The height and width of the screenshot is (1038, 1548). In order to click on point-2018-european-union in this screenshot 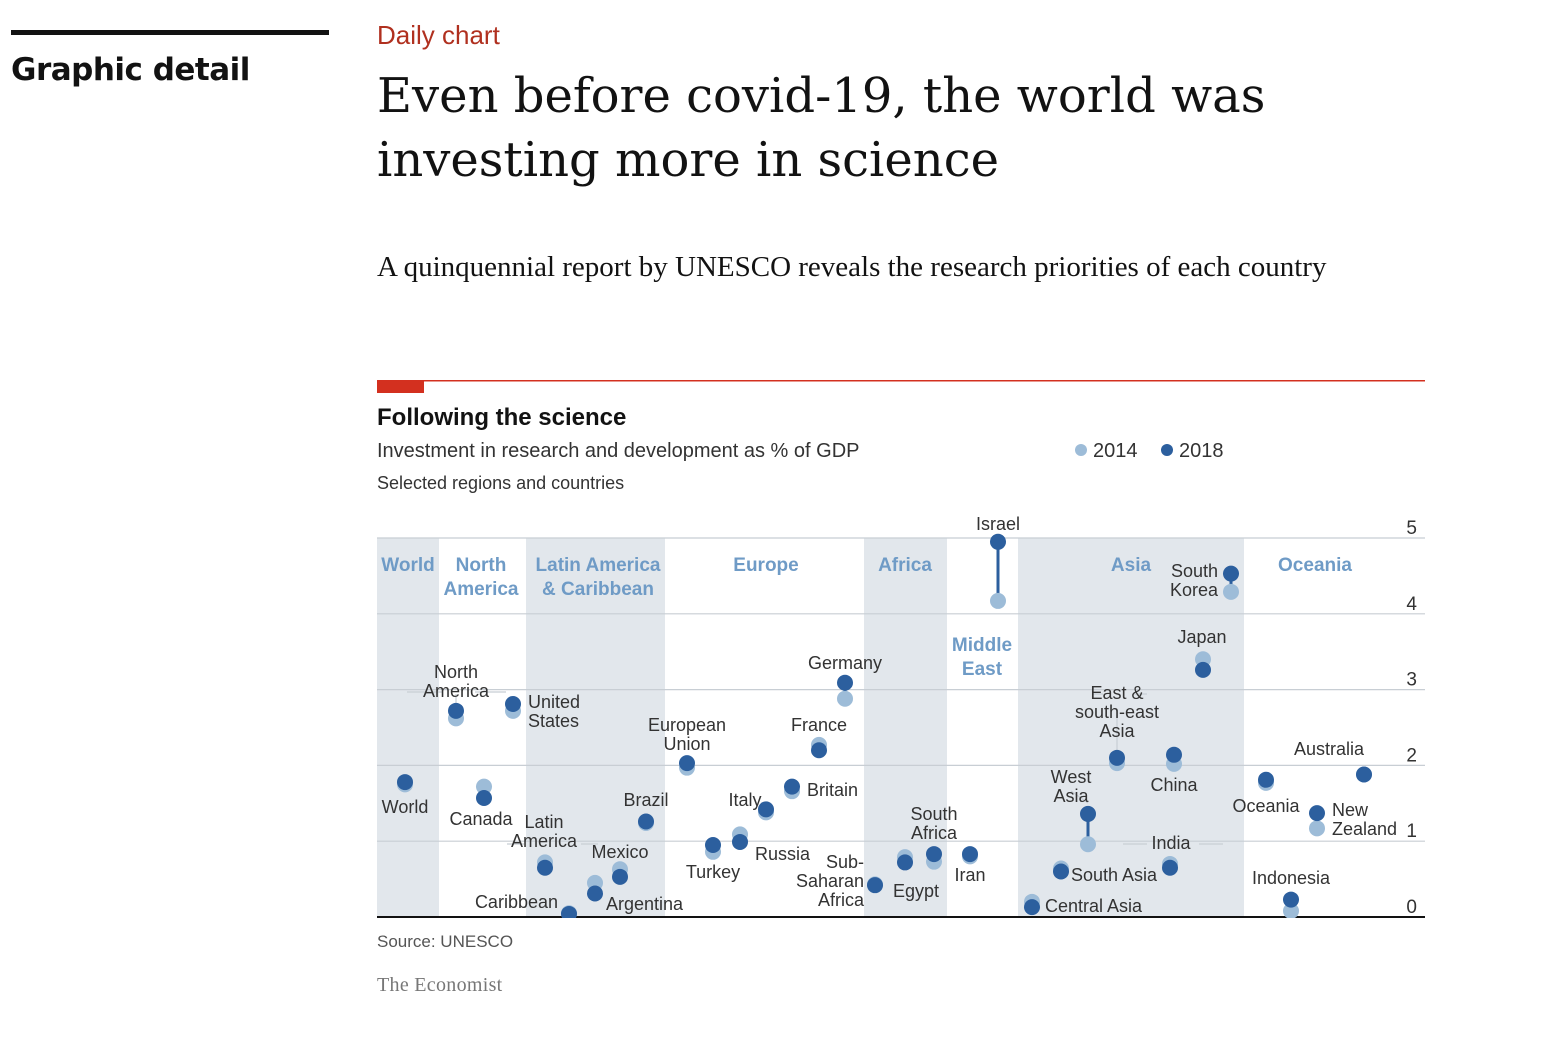, I will do `click(687, 763)`.